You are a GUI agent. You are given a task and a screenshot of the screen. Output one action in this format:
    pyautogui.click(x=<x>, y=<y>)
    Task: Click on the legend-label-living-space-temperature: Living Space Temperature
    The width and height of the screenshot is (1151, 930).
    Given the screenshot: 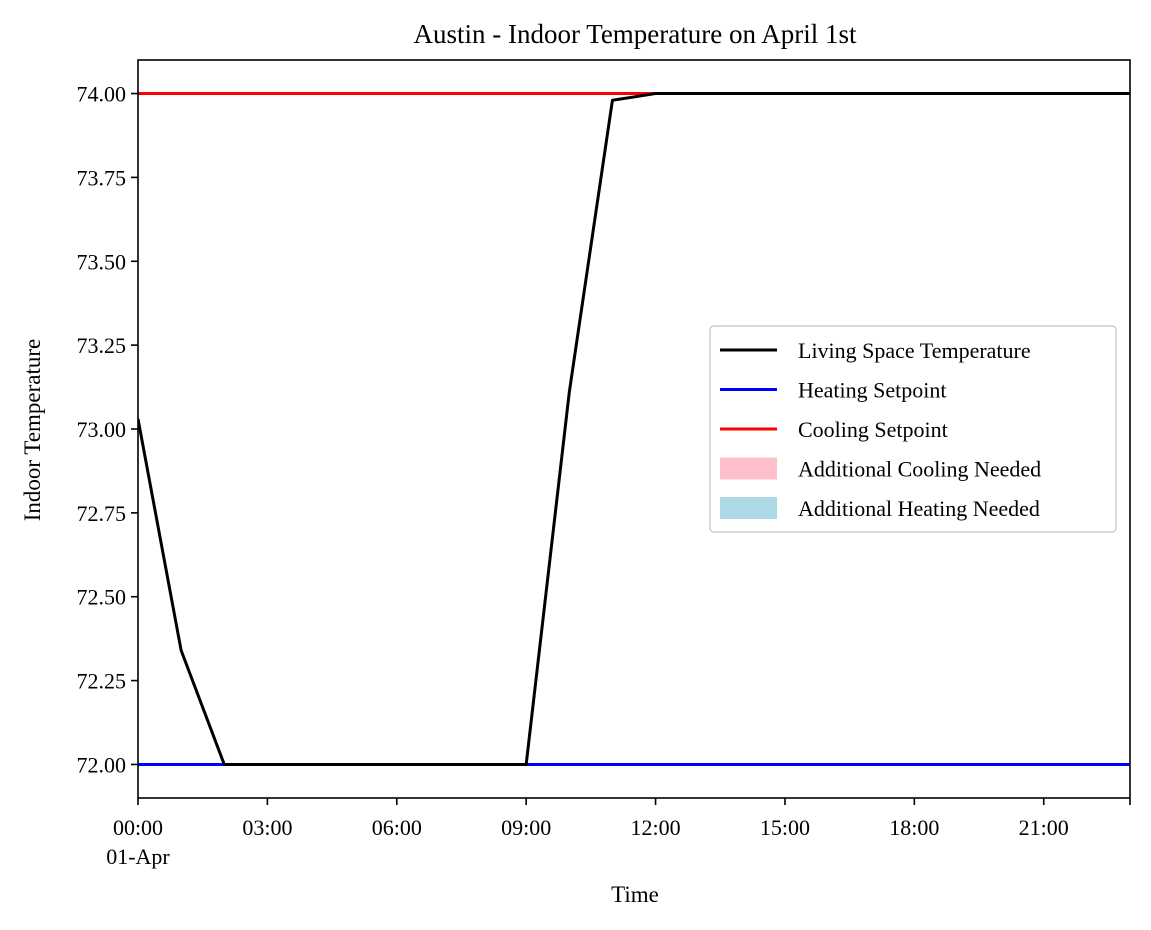 What is the action you would take?
    pyautogui.click(x=914, y=350)
    